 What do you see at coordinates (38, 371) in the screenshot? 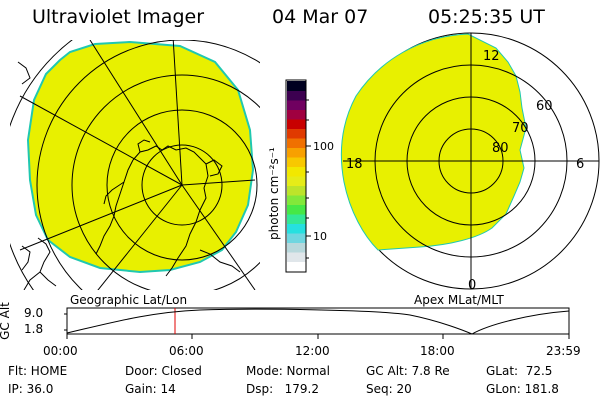
I see `status-flight: Flt: HOME` at bounding box center [38, 371].